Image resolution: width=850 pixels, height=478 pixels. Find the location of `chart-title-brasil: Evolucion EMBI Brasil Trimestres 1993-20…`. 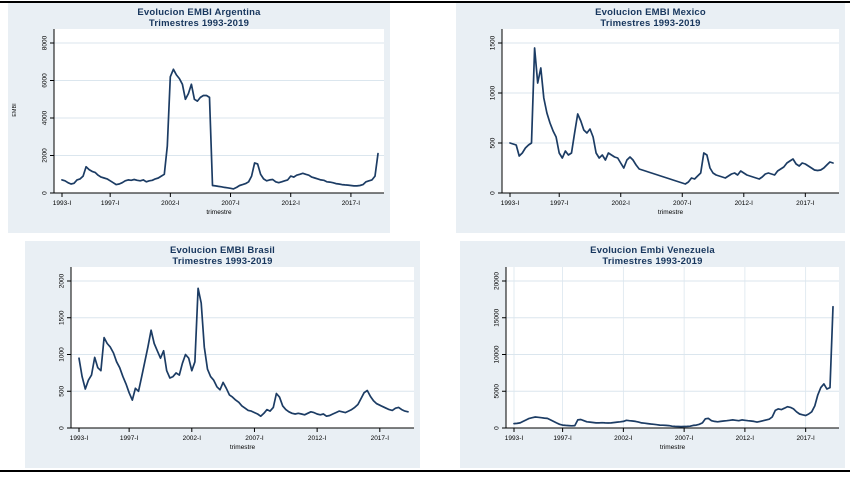

chart-title-brasil: Evolucion EMBI Brasil Trimestres 1993-20… is located at coordinates (222, 256).